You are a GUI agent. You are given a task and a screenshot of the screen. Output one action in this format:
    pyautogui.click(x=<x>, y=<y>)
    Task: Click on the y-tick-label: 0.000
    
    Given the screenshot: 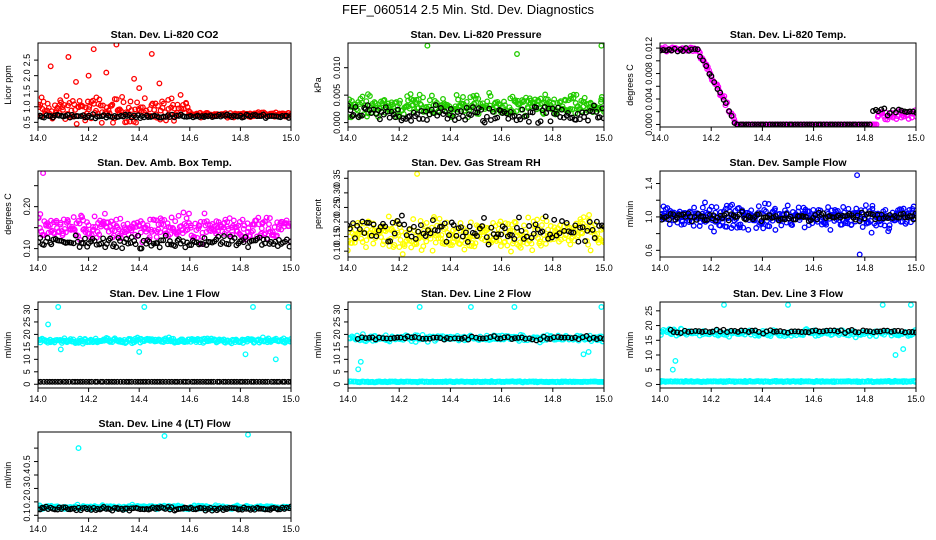 What is the action you would take?
    pyautogui.click(x=337, y=122)
    